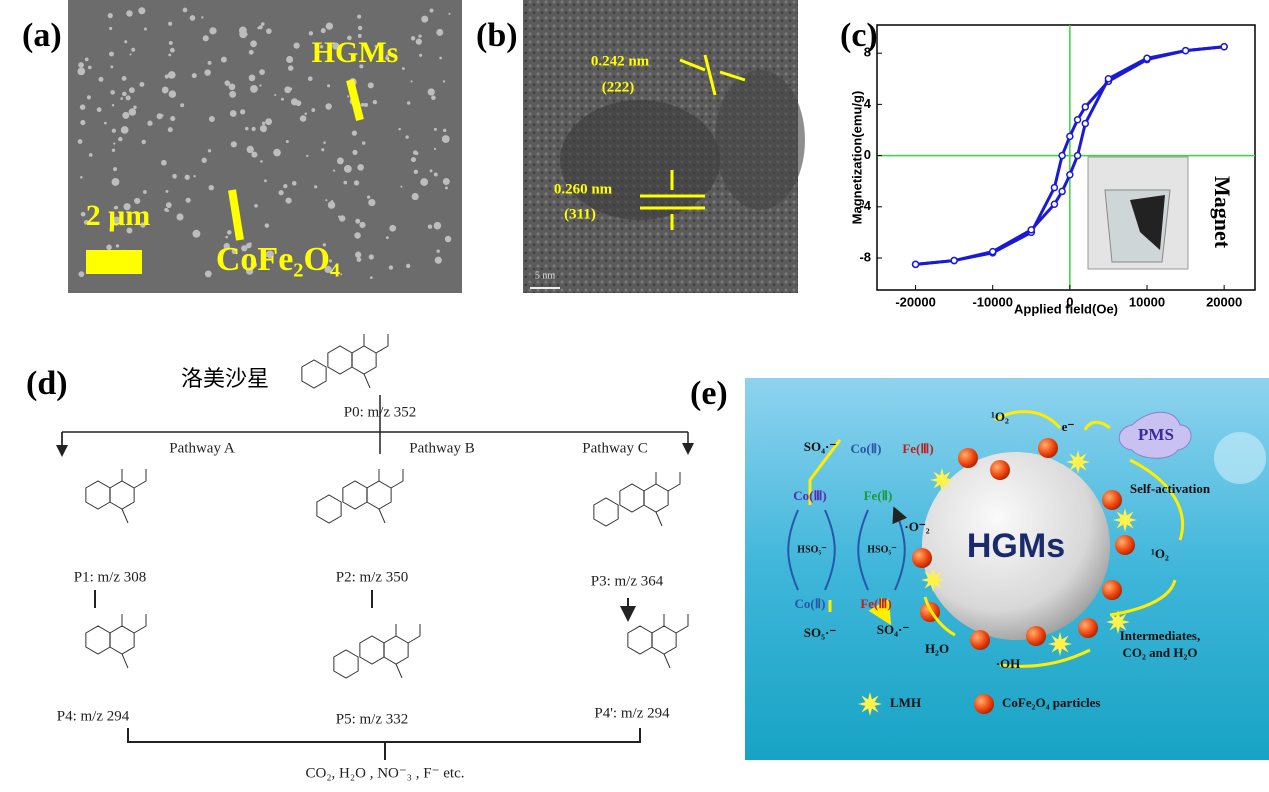 The image size is (1269, 792). Describe the element at coordinates (878, 495) in the screenshot. I see `species: Fe(Ⅱ)` at that location.